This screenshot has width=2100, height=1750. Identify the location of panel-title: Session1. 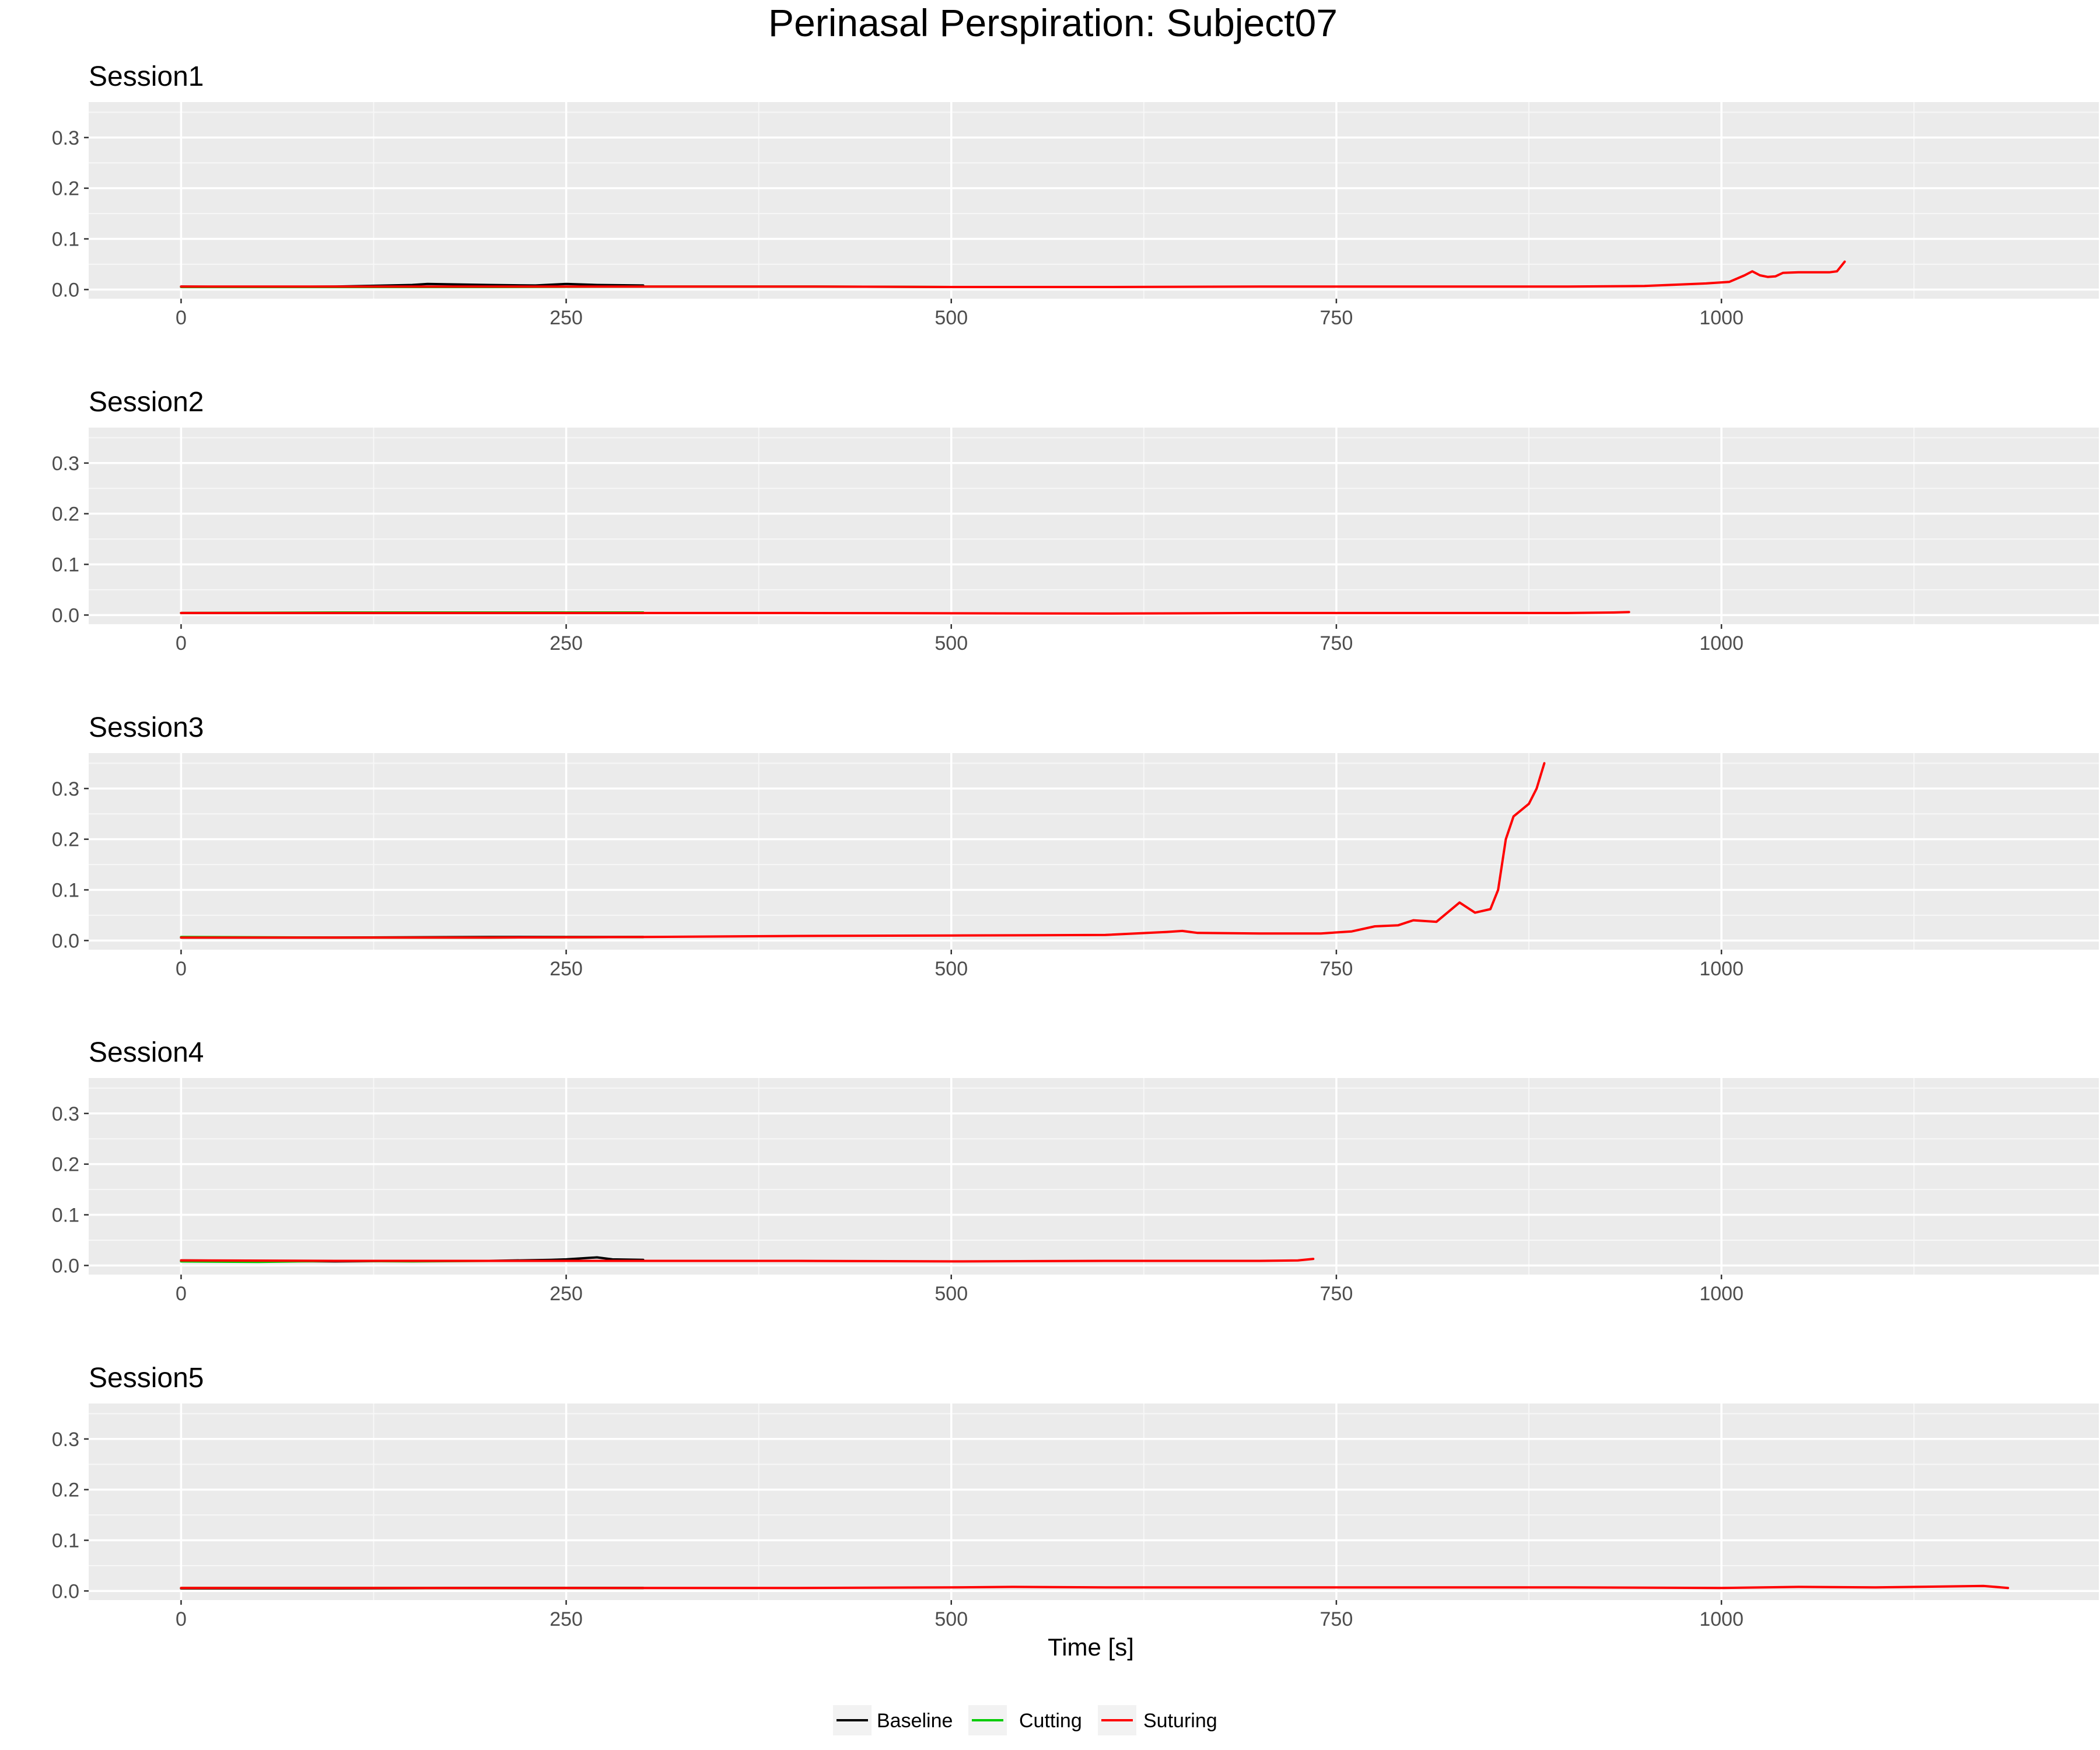
(146, 76).